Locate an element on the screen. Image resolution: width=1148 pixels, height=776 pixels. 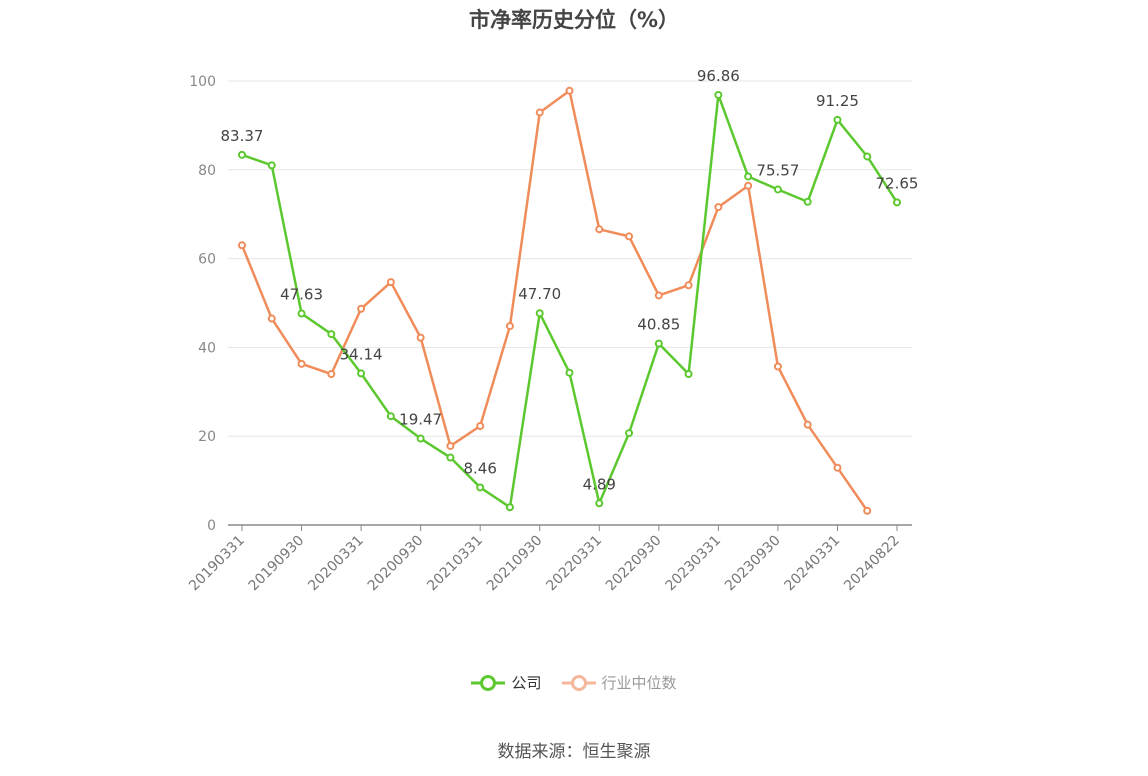
company-data-label: 72.65 is located at coordinates (897, 183).